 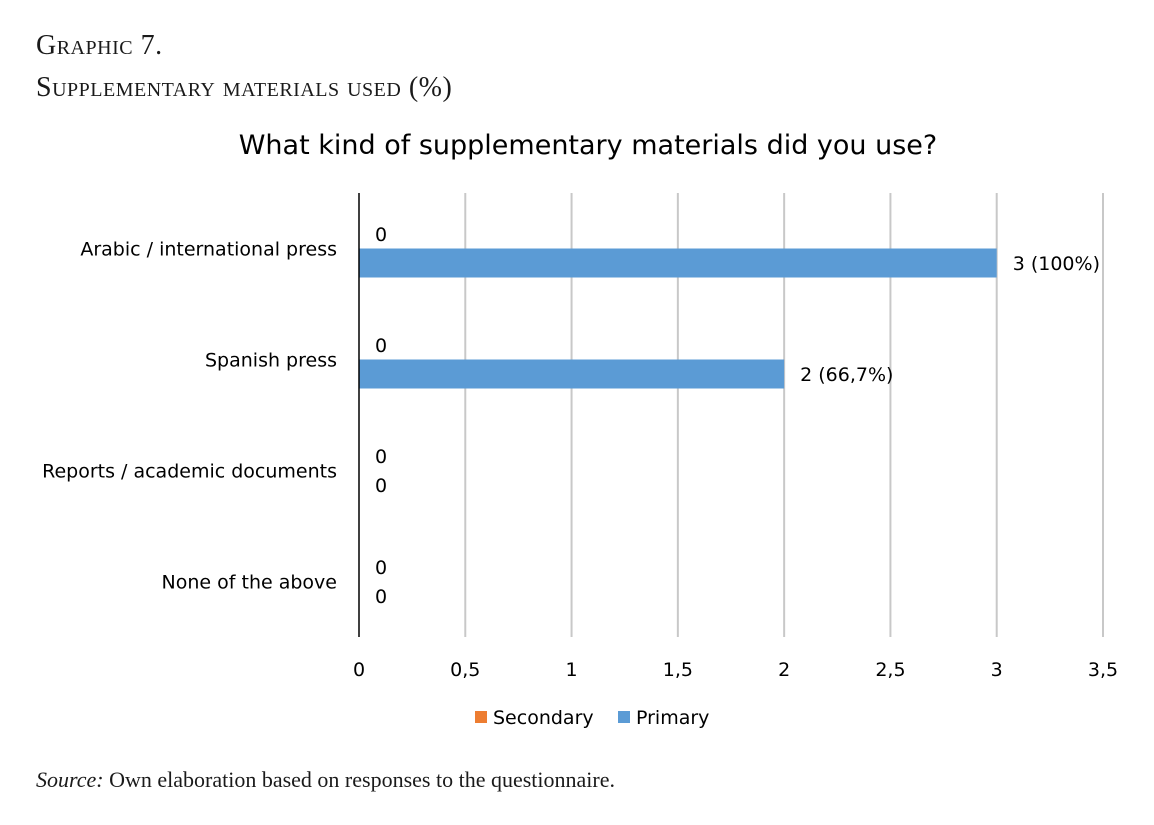 I want to click on x-tick-label: 2,5, so click(x=890, y=670).